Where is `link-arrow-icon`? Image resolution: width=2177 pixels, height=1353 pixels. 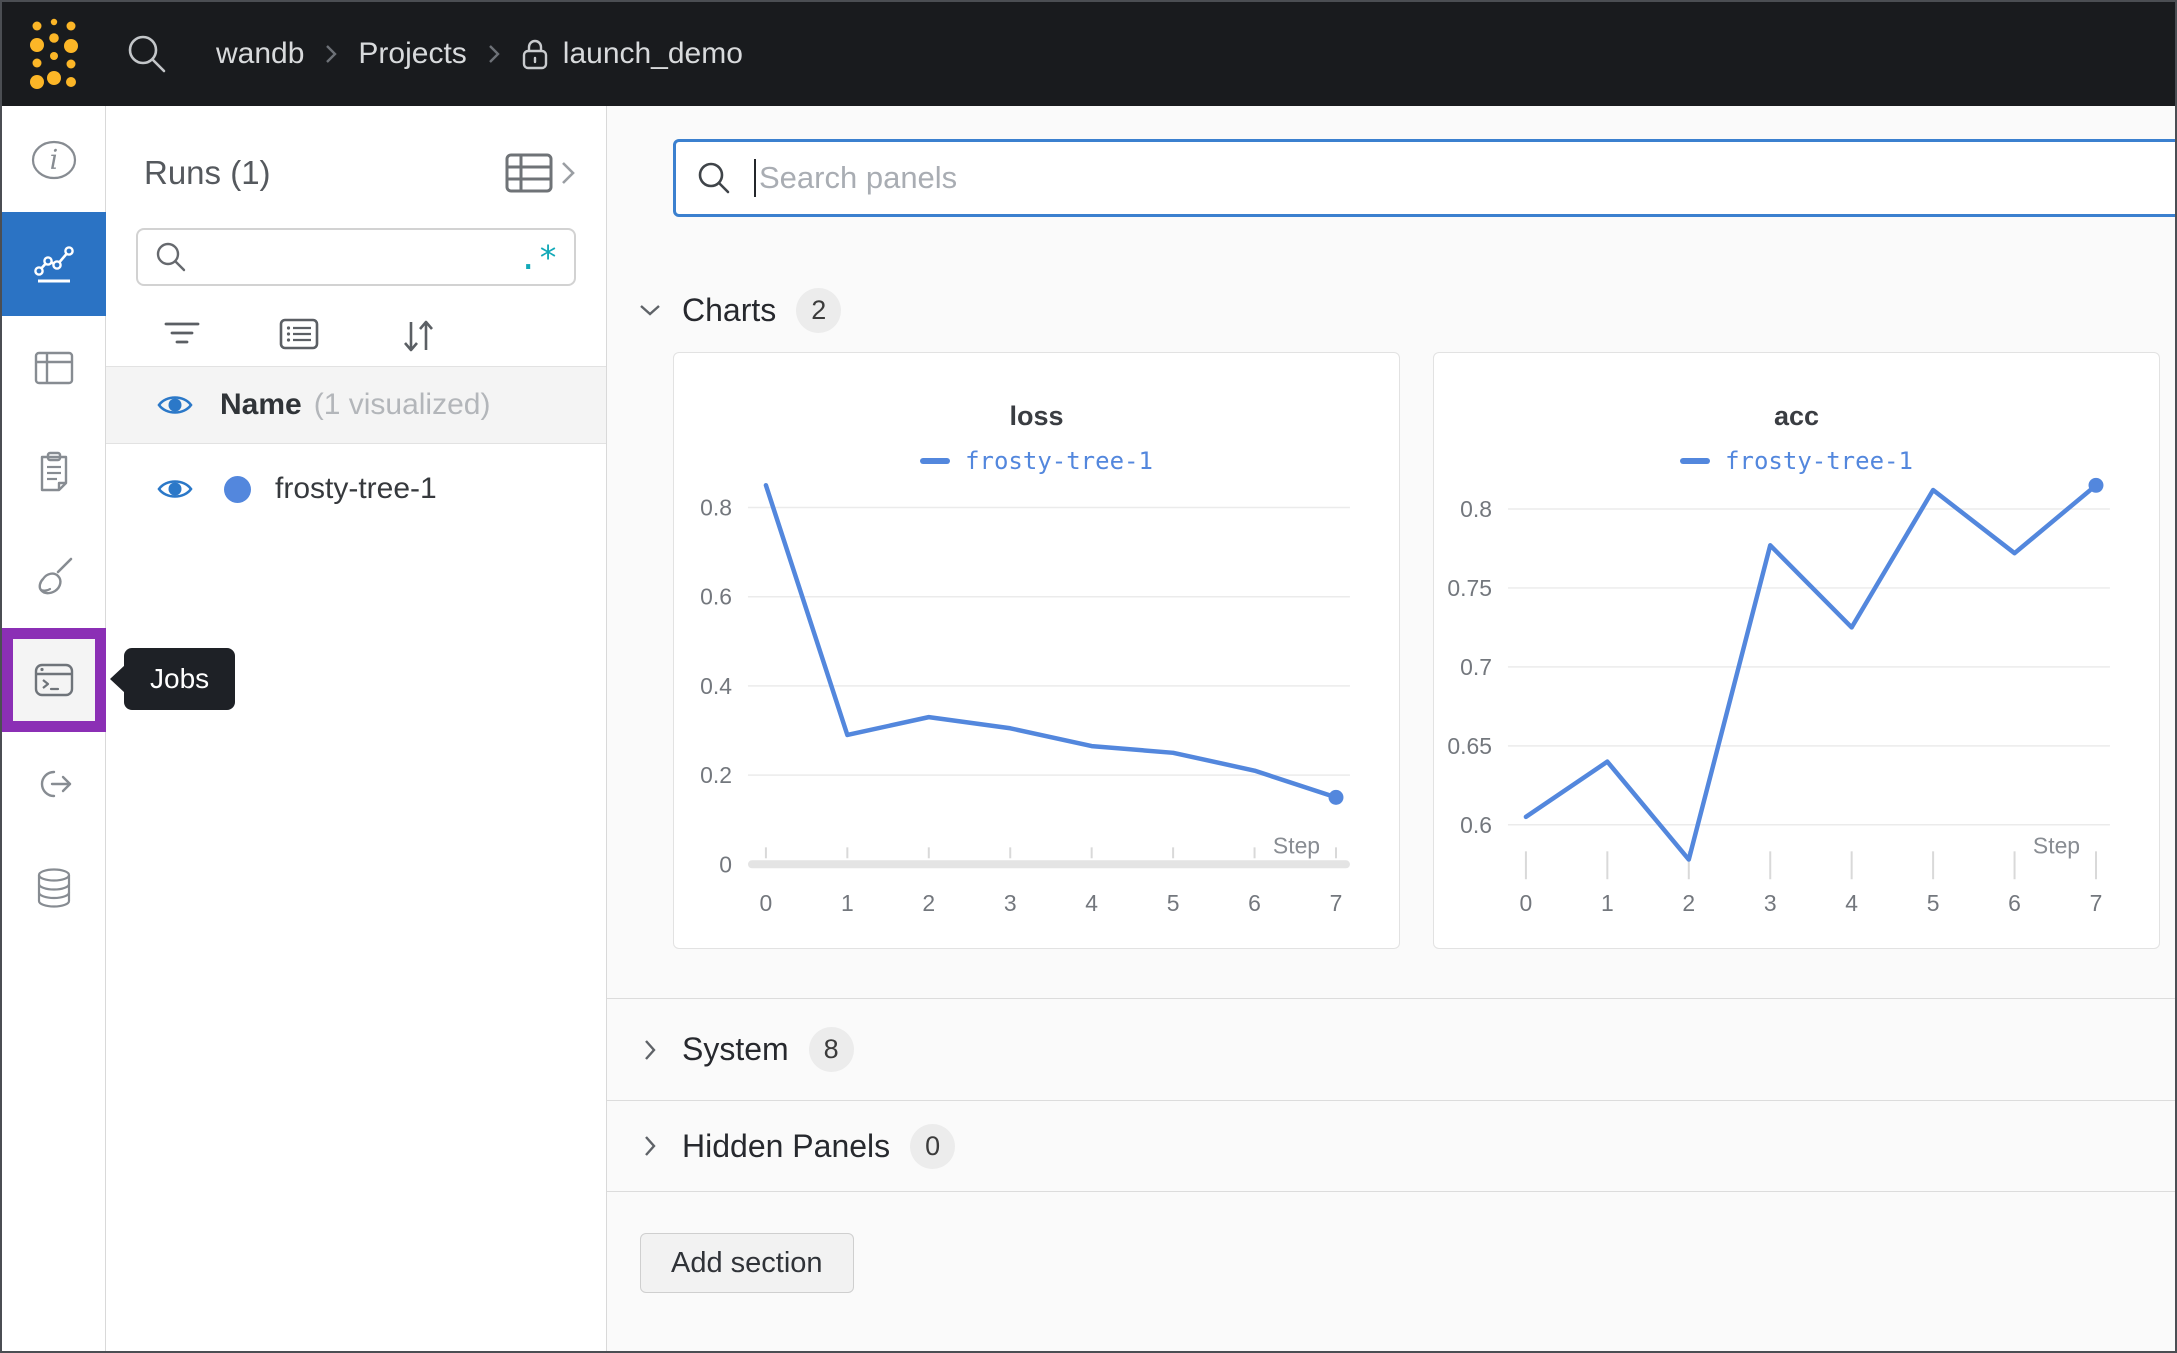
link-arrow-icon is located at coordinates (56, 784).